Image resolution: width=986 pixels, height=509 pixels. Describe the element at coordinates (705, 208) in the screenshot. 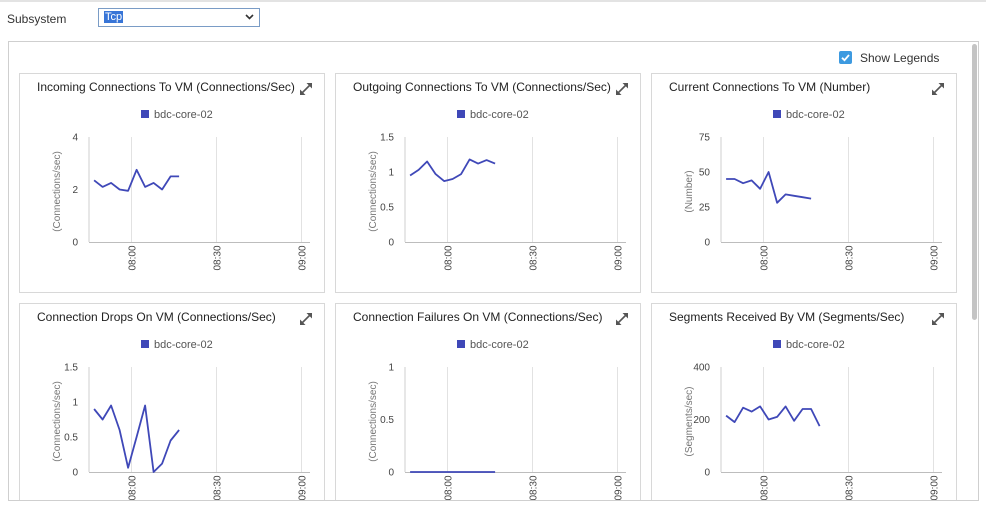

I see `y-tick-label: 25` at that location.